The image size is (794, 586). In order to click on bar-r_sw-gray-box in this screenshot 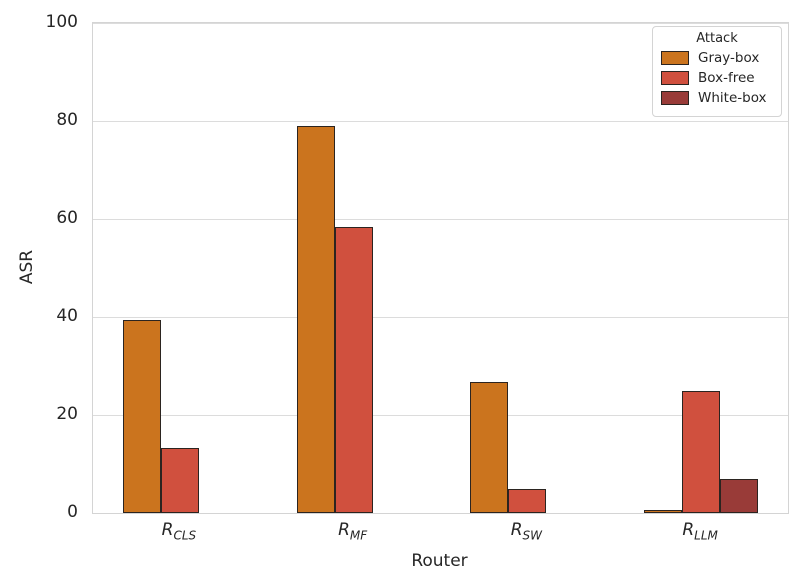, I will do `click(489, 447)`.